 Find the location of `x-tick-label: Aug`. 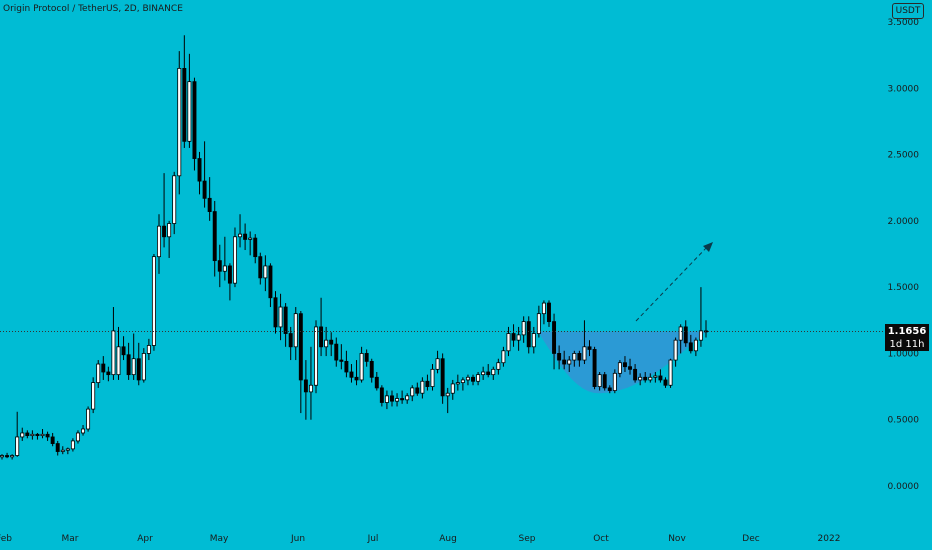

x-tick-label: Aug is located at coordinates (448, 539).